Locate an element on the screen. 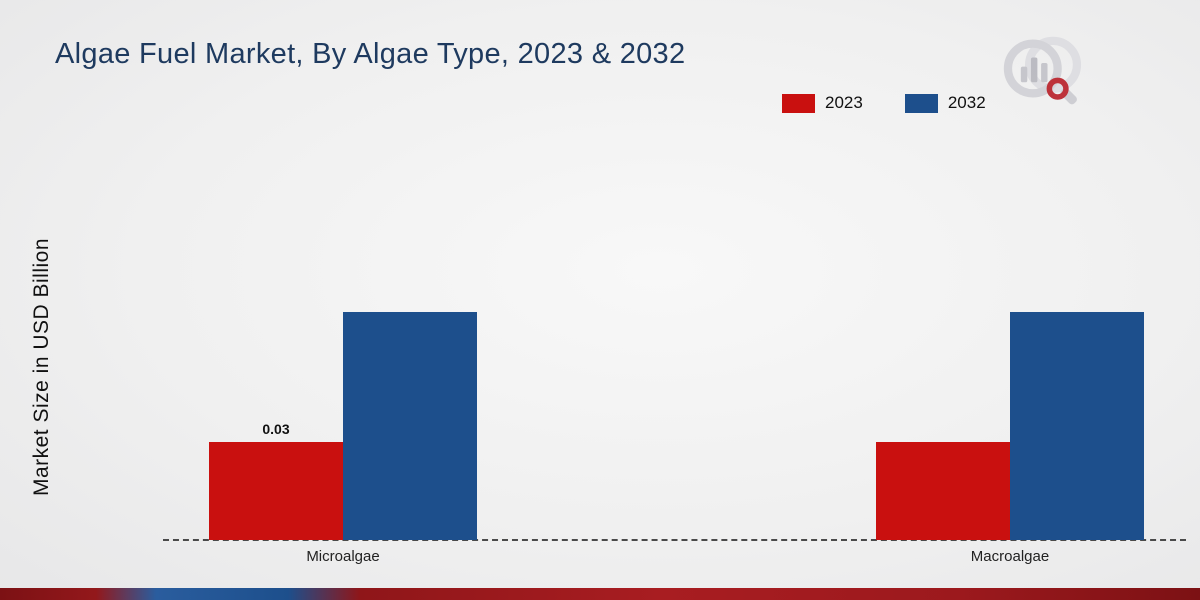 The width and height of the screenshot is (1200, 600). legend: 2023 2032 is located at coordinates (884, 103).